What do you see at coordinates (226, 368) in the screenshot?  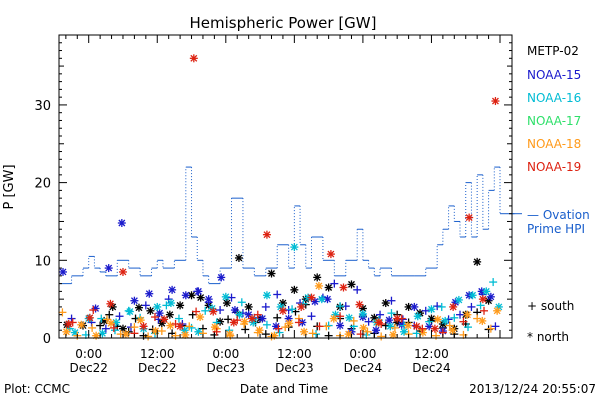 I see `x-tick-label-date: Dec23` at bounding box center [226, 368].